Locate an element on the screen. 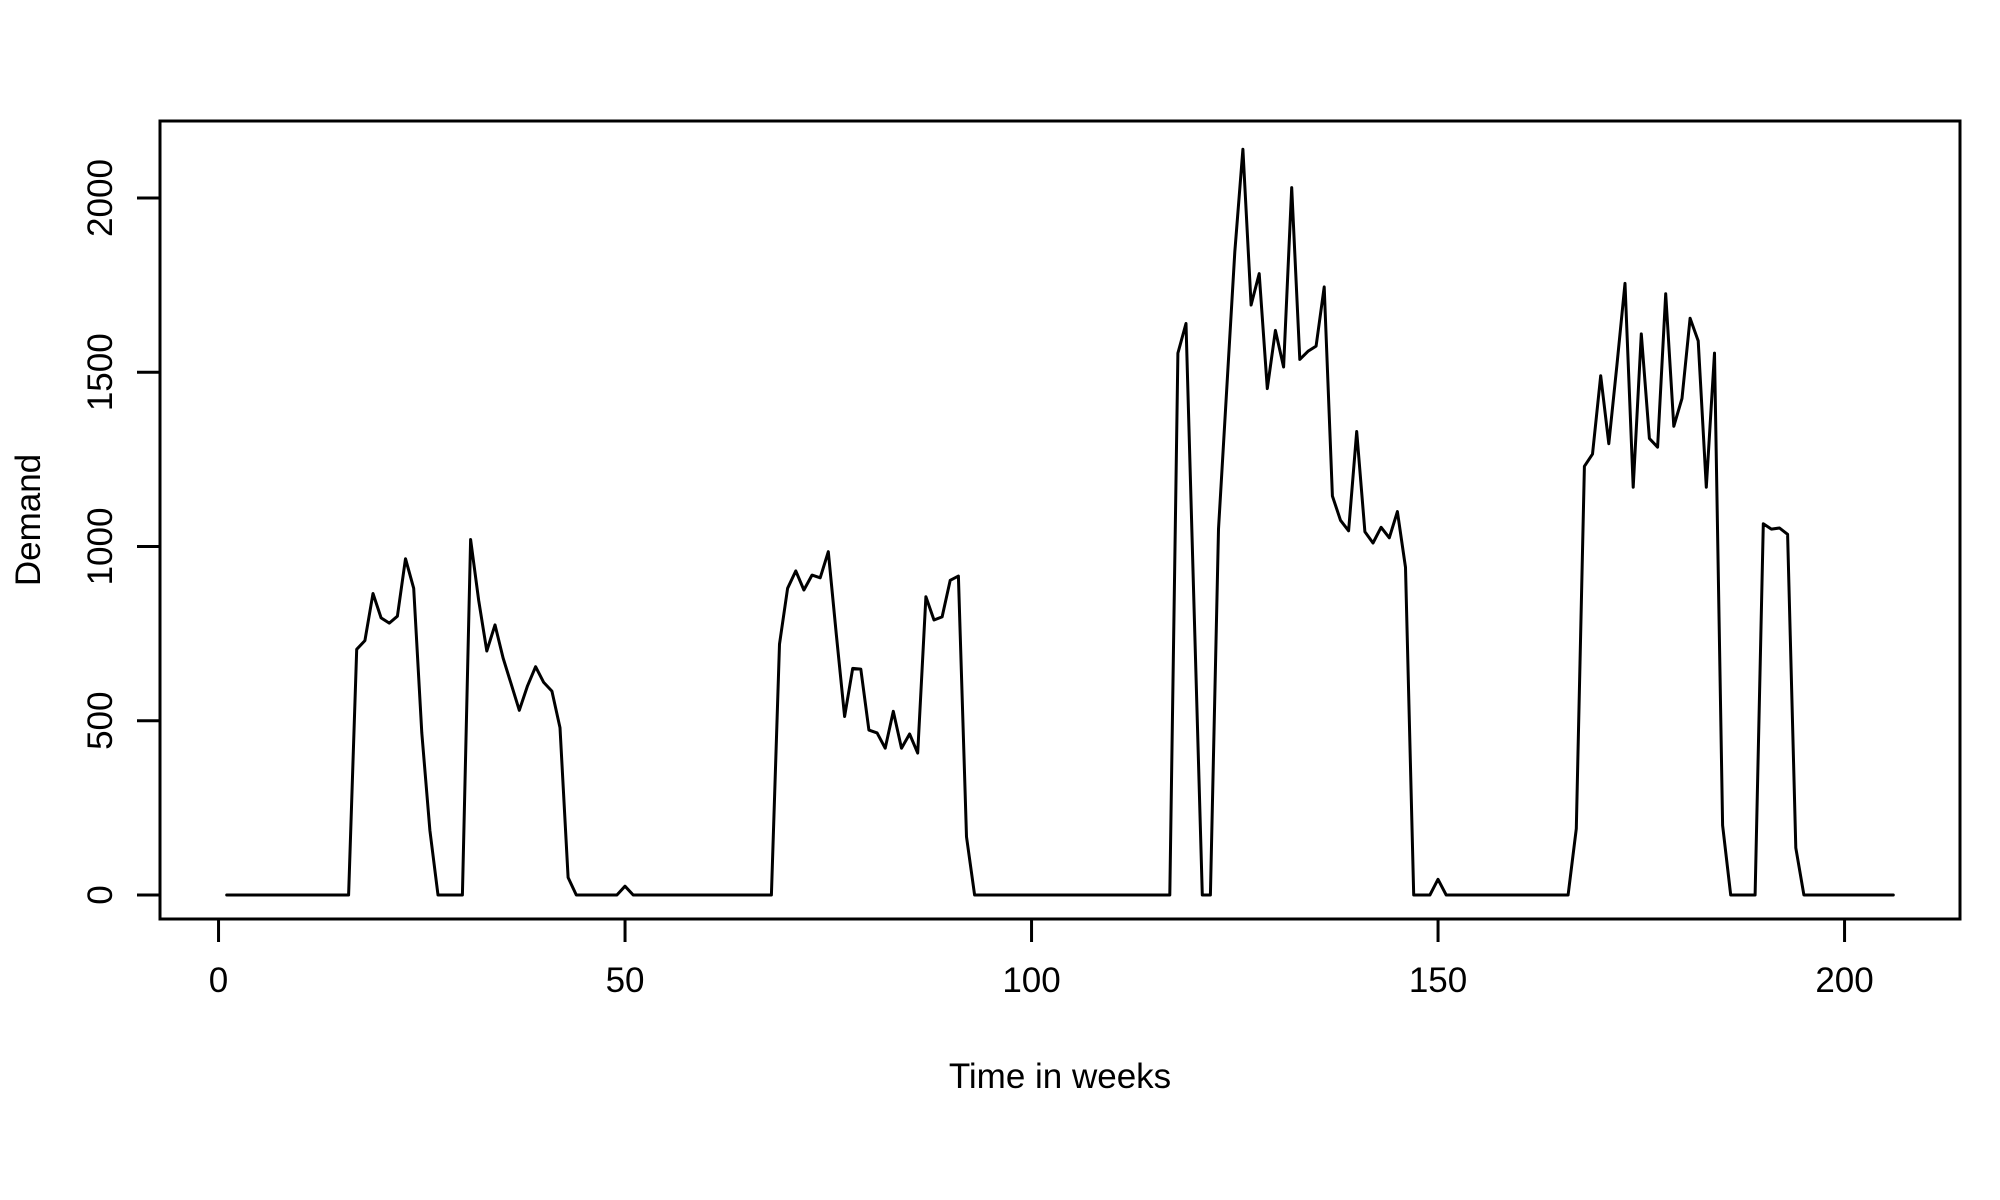 The image size is (2000, 1200). x-axis-tick-label: 150 is located at coordinates (1438, 980).